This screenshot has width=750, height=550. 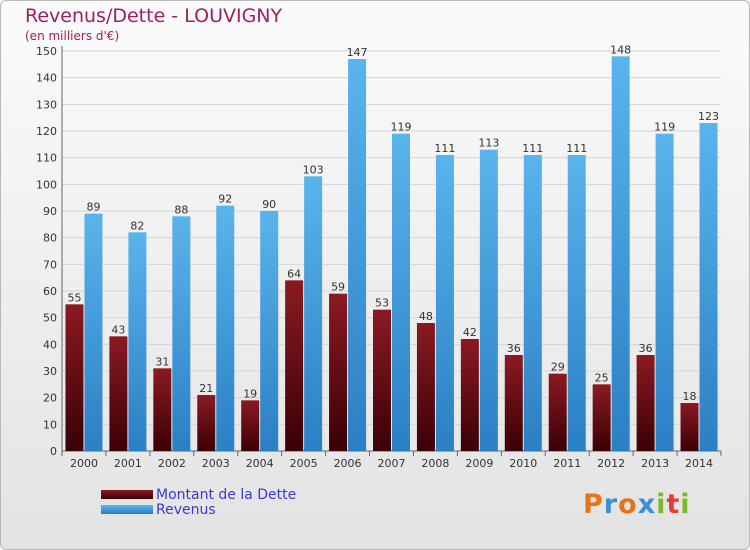 I want to click on legend-label-dette: Montant de la Dette, so click(x=226, y=494).